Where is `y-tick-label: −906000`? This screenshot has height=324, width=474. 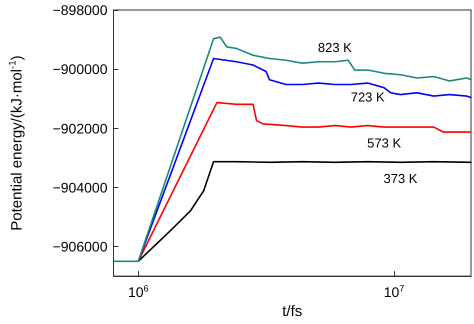 y-tick-label: −906000 is located at coordinates (80, 246).